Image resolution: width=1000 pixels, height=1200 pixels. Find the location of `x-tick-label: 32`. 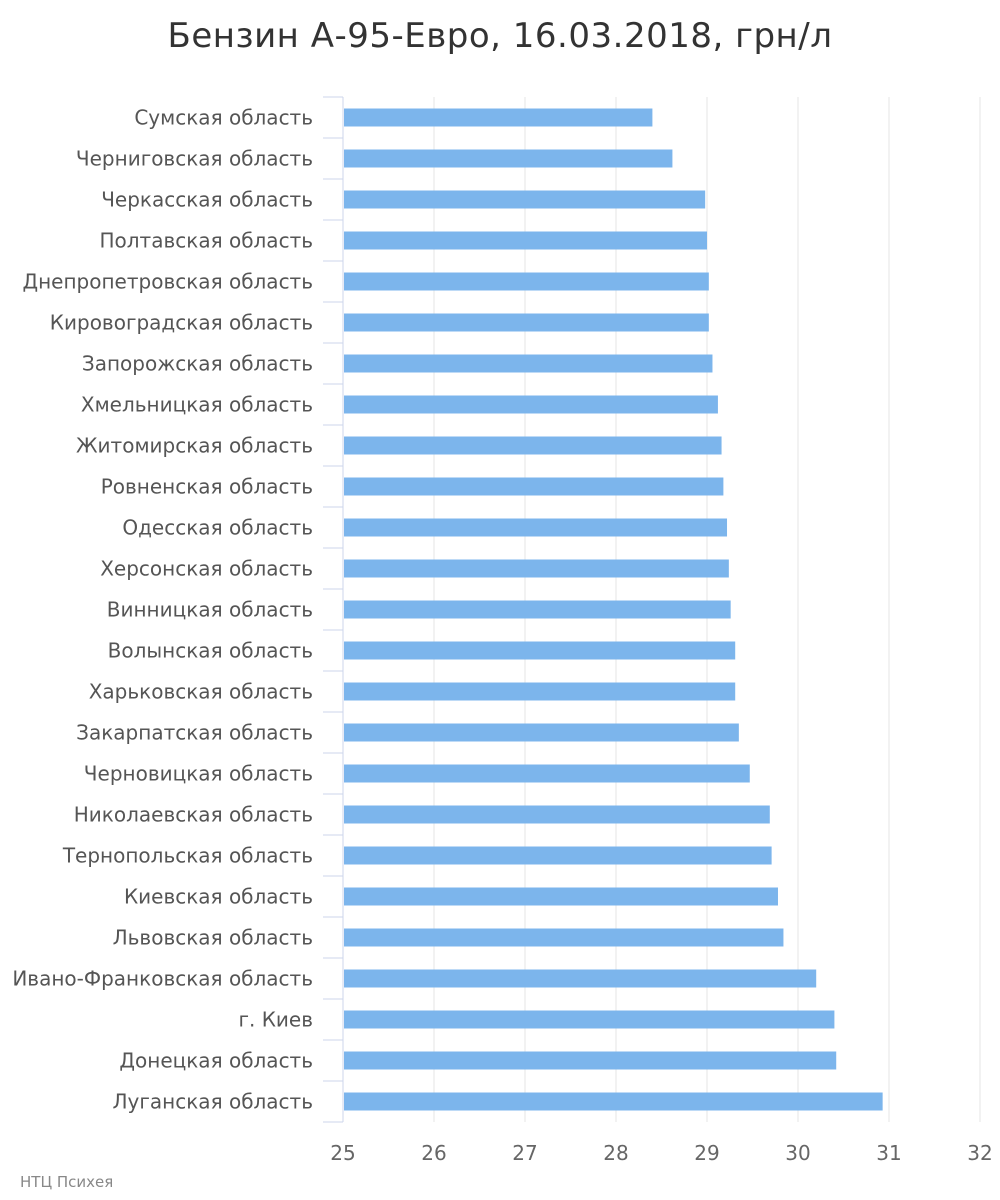

x-tick-label: 32 is located at coordinates (979, 1153).